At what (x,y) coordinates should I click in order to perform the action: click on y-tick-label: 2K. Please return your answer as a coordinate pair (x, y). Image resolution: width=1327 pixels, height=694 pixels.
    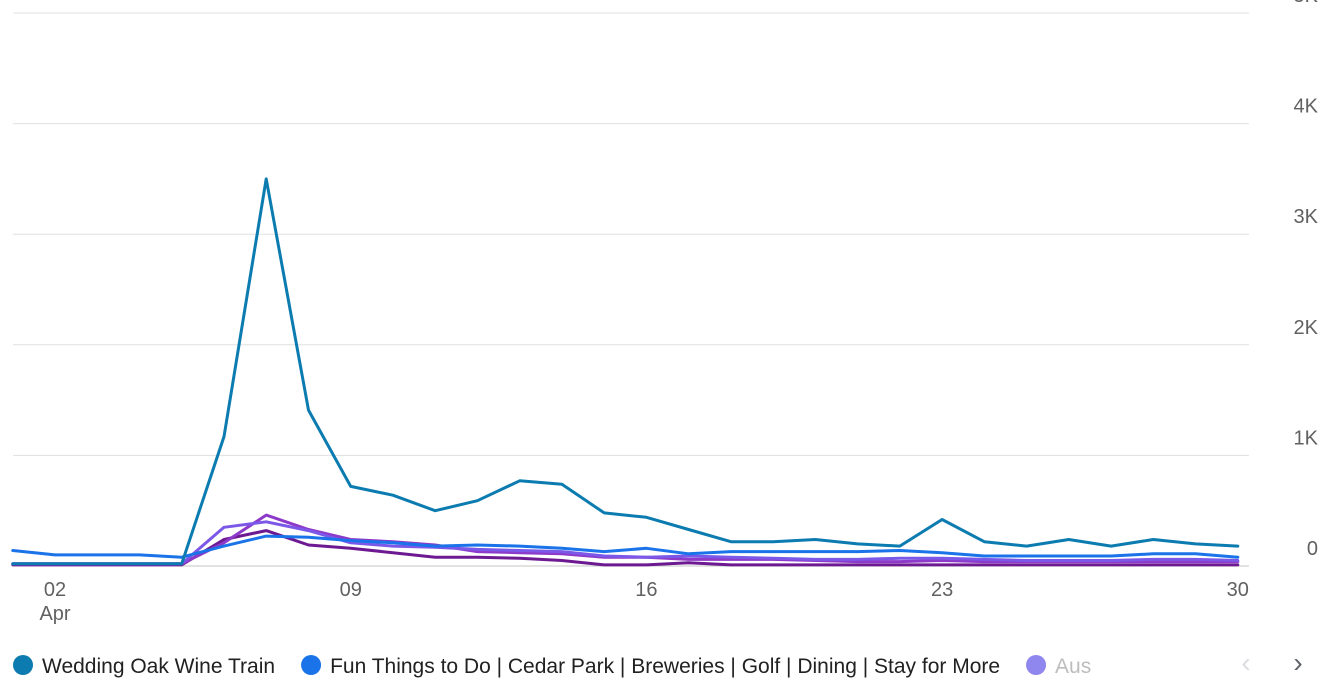
    Looking at the image, I should click on (1306, 328).